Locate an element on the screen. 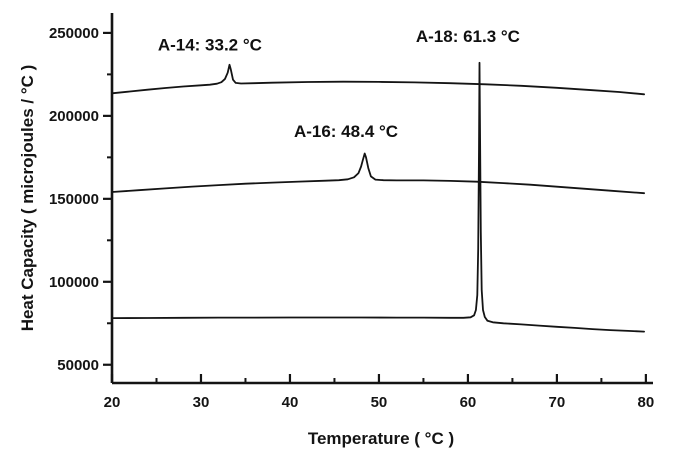 This screenshot has height=460, width=676. y-axis-title: Heat Capacity ( microjoules / °C ) is located at coordinates (27, 198).